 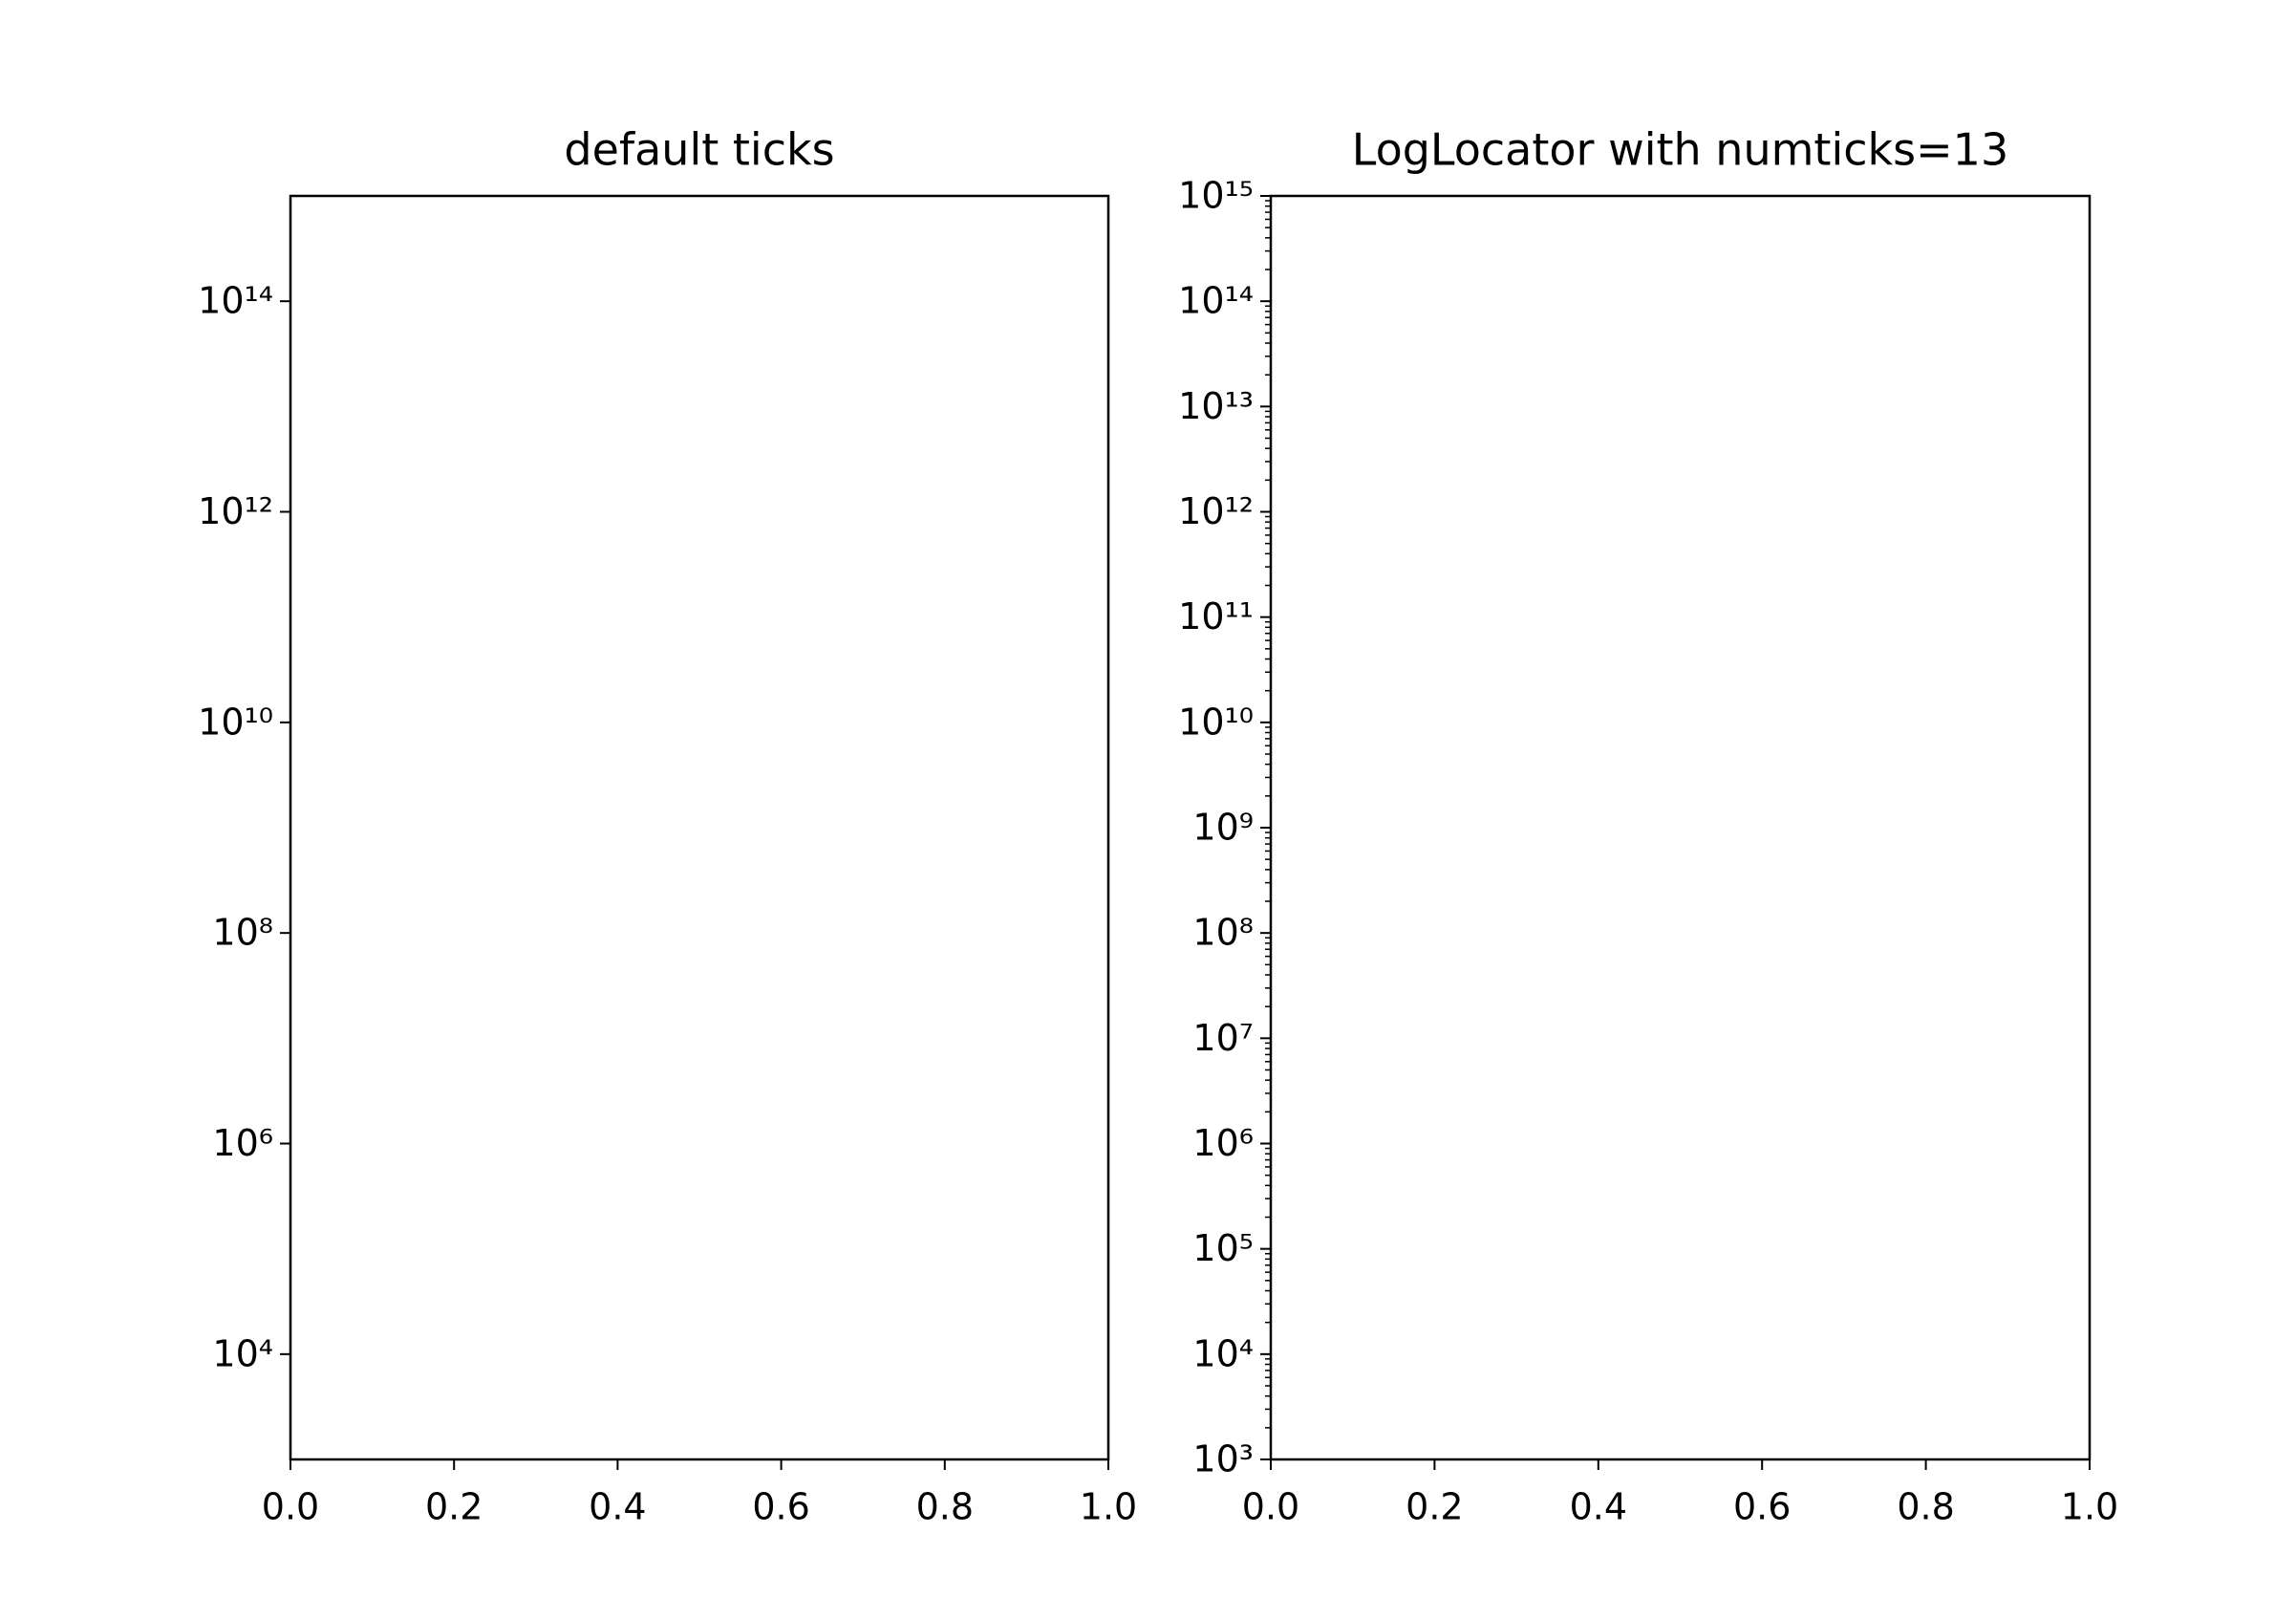 What do you see at coordinates (1216, 196) in the screenshot?
I see `y-tick-label: 10¹⁵` at bounding box center [1216, 196].